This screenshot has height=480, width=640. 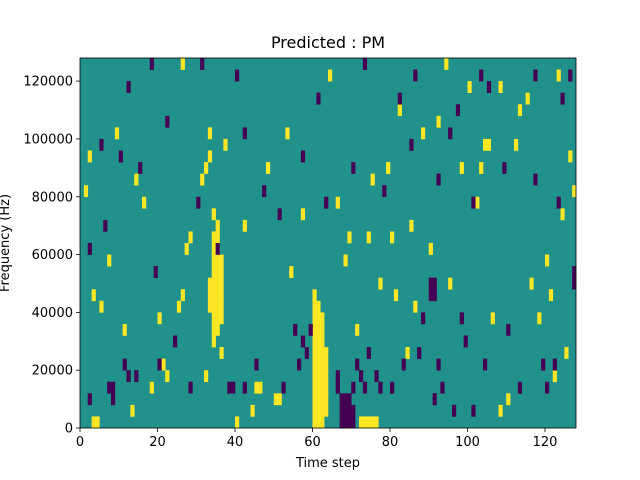 I want to click on x-tick-label: 100, so click(x=467, y=442).